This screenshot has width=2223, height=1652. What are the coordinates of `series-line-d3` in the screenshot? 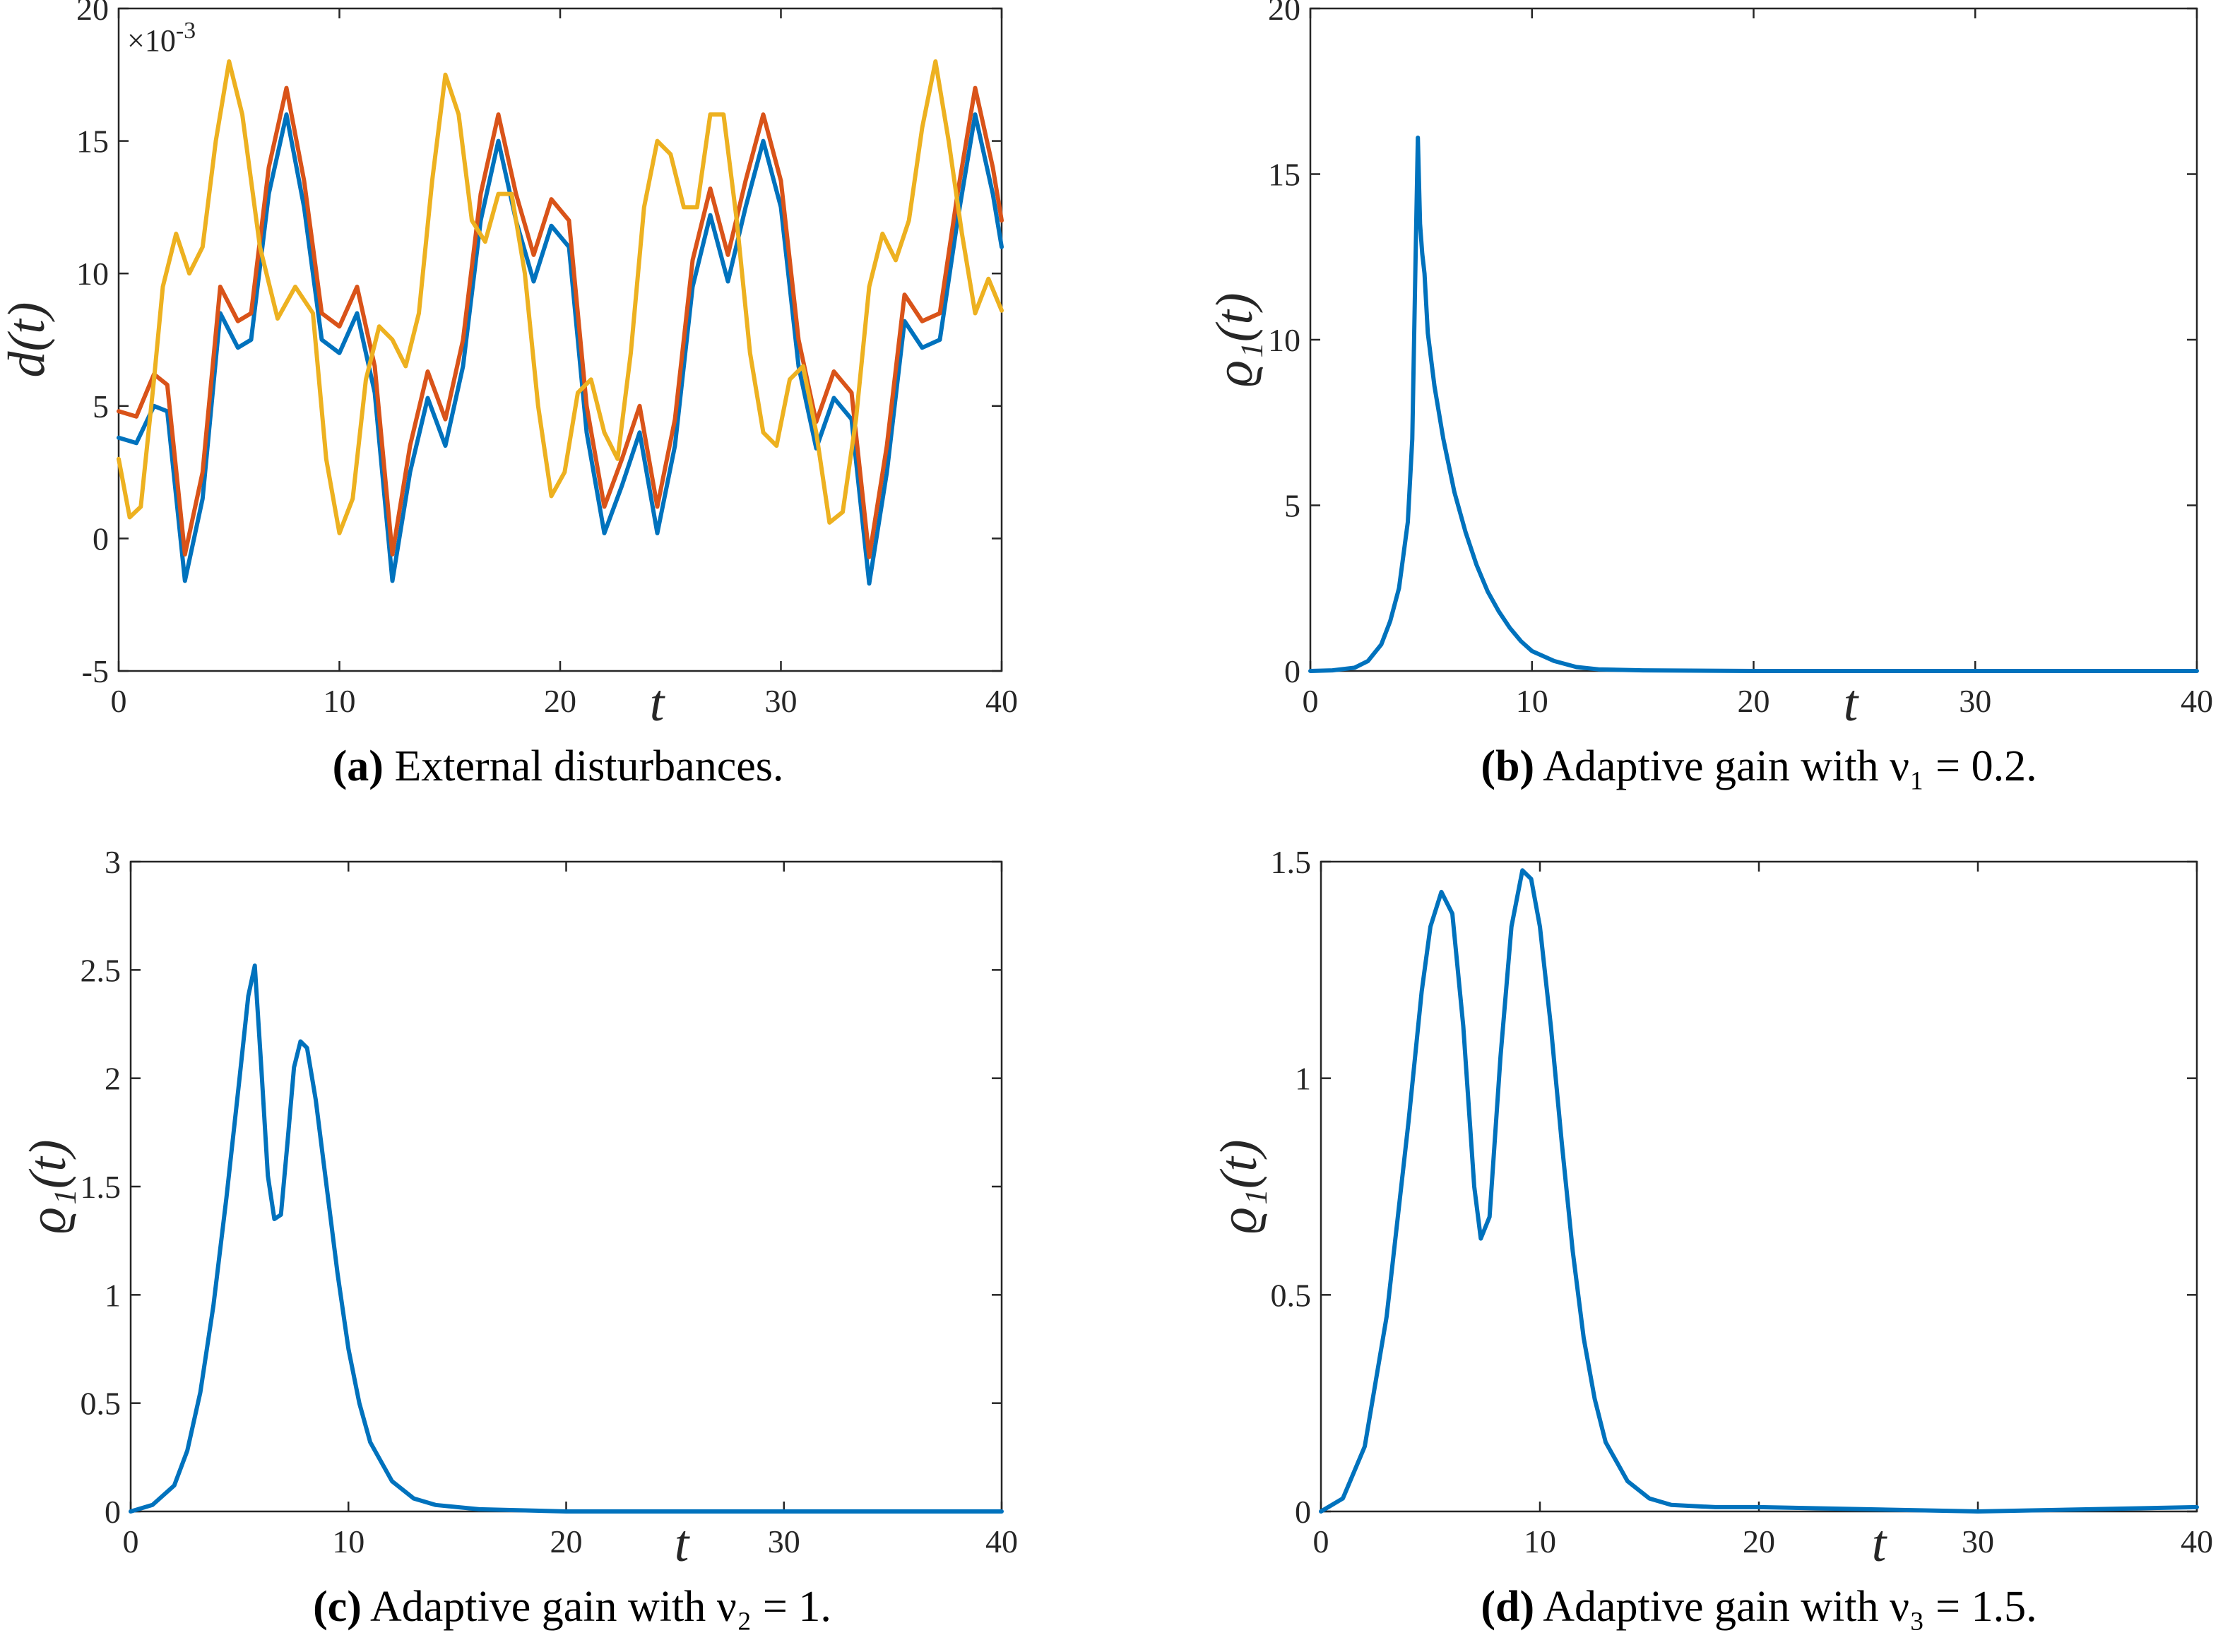 It's located at (560, 297).